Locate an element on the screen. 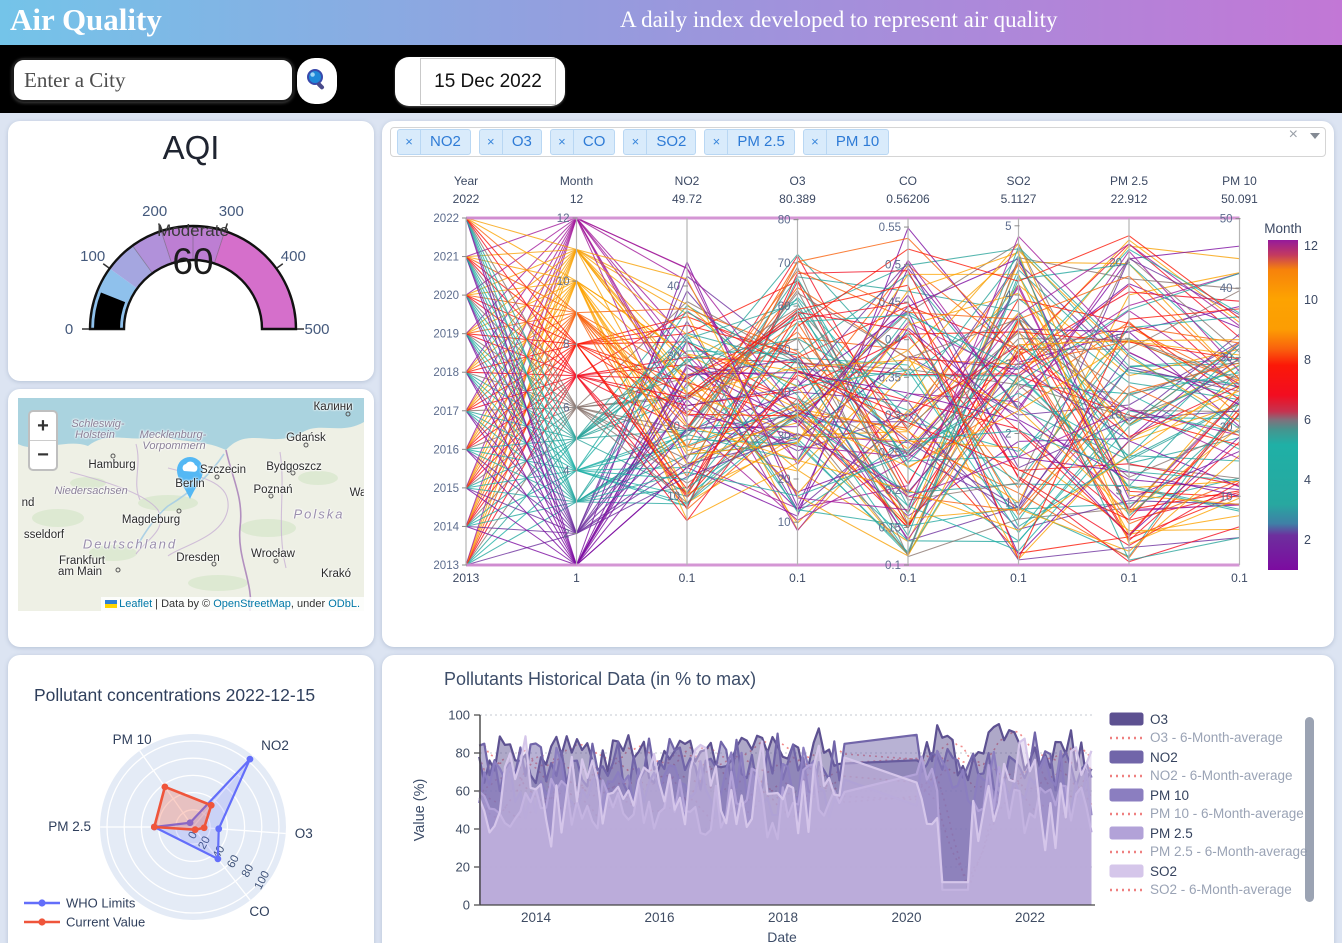 The width and height of the screenshot is (1342, 943). search-bar: 15 Dec 2022 is located at coordinates (671, 79).